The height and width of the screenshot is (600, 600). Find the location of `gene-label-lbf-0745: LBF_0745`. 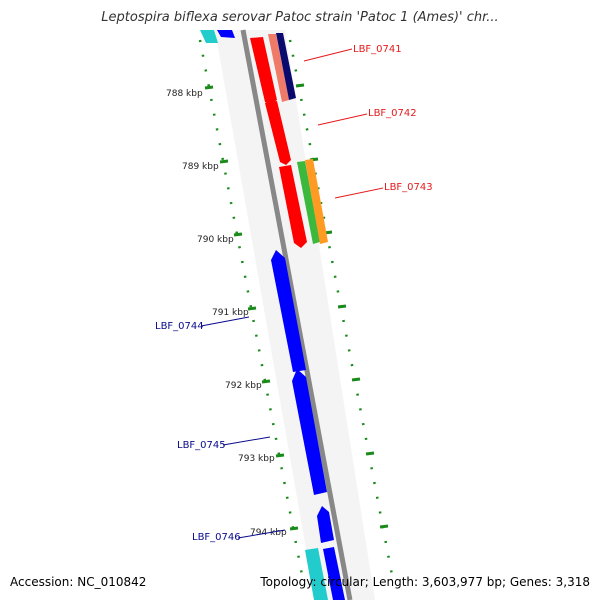

gene-label-lbf-0745: LBF_0745 is located at coordinates (201, 445).